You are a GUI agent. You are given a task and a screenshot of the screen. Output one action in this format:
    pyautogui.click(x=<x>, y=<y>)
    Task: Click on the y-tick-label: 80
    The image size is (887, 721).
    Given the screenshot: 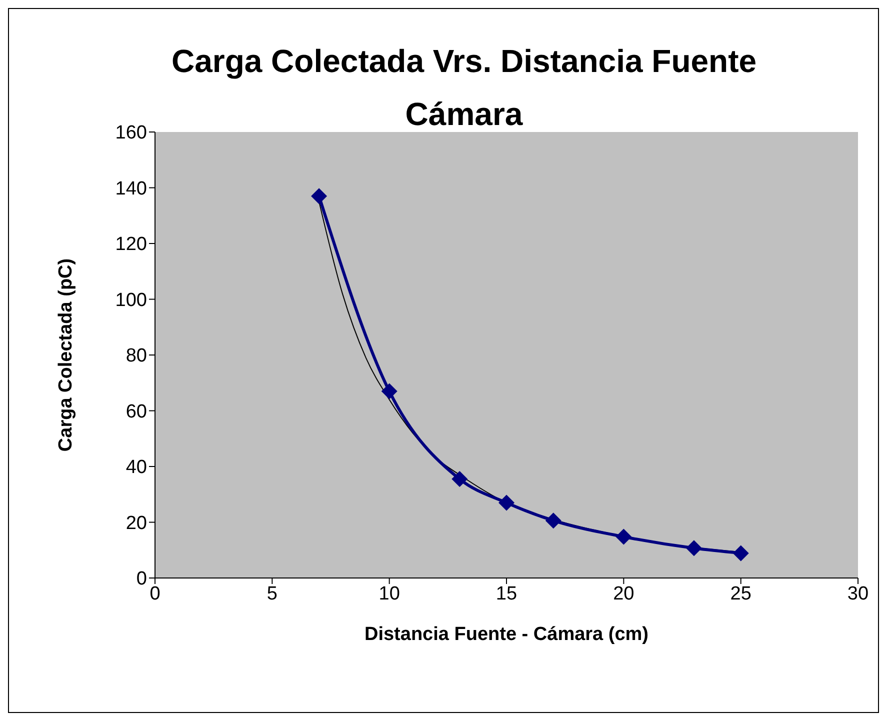 What is the action you would take?
    pyautogui.click(x=136, y=356)
    